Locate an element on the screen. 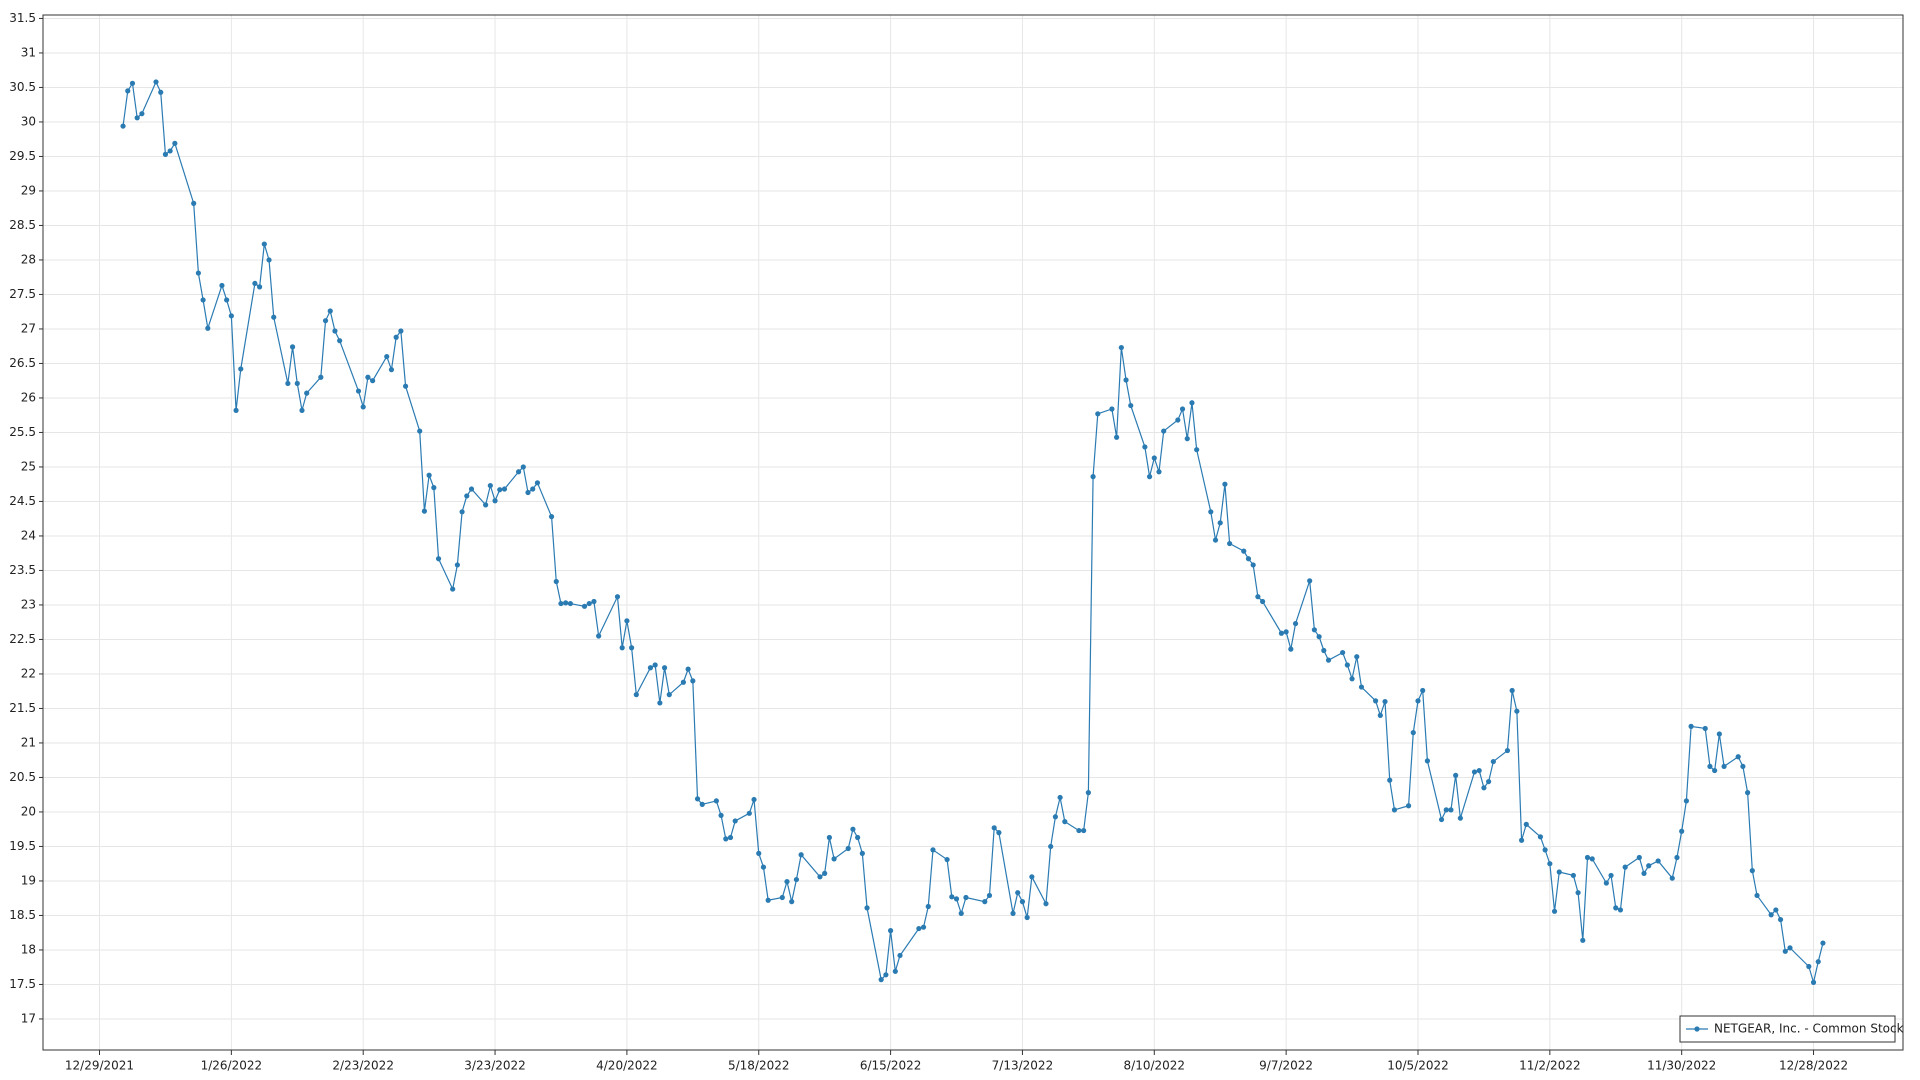 This screenshot has height=1080, width=1920. y-tick-label: 28.5 is located at coordinates (22, 225).